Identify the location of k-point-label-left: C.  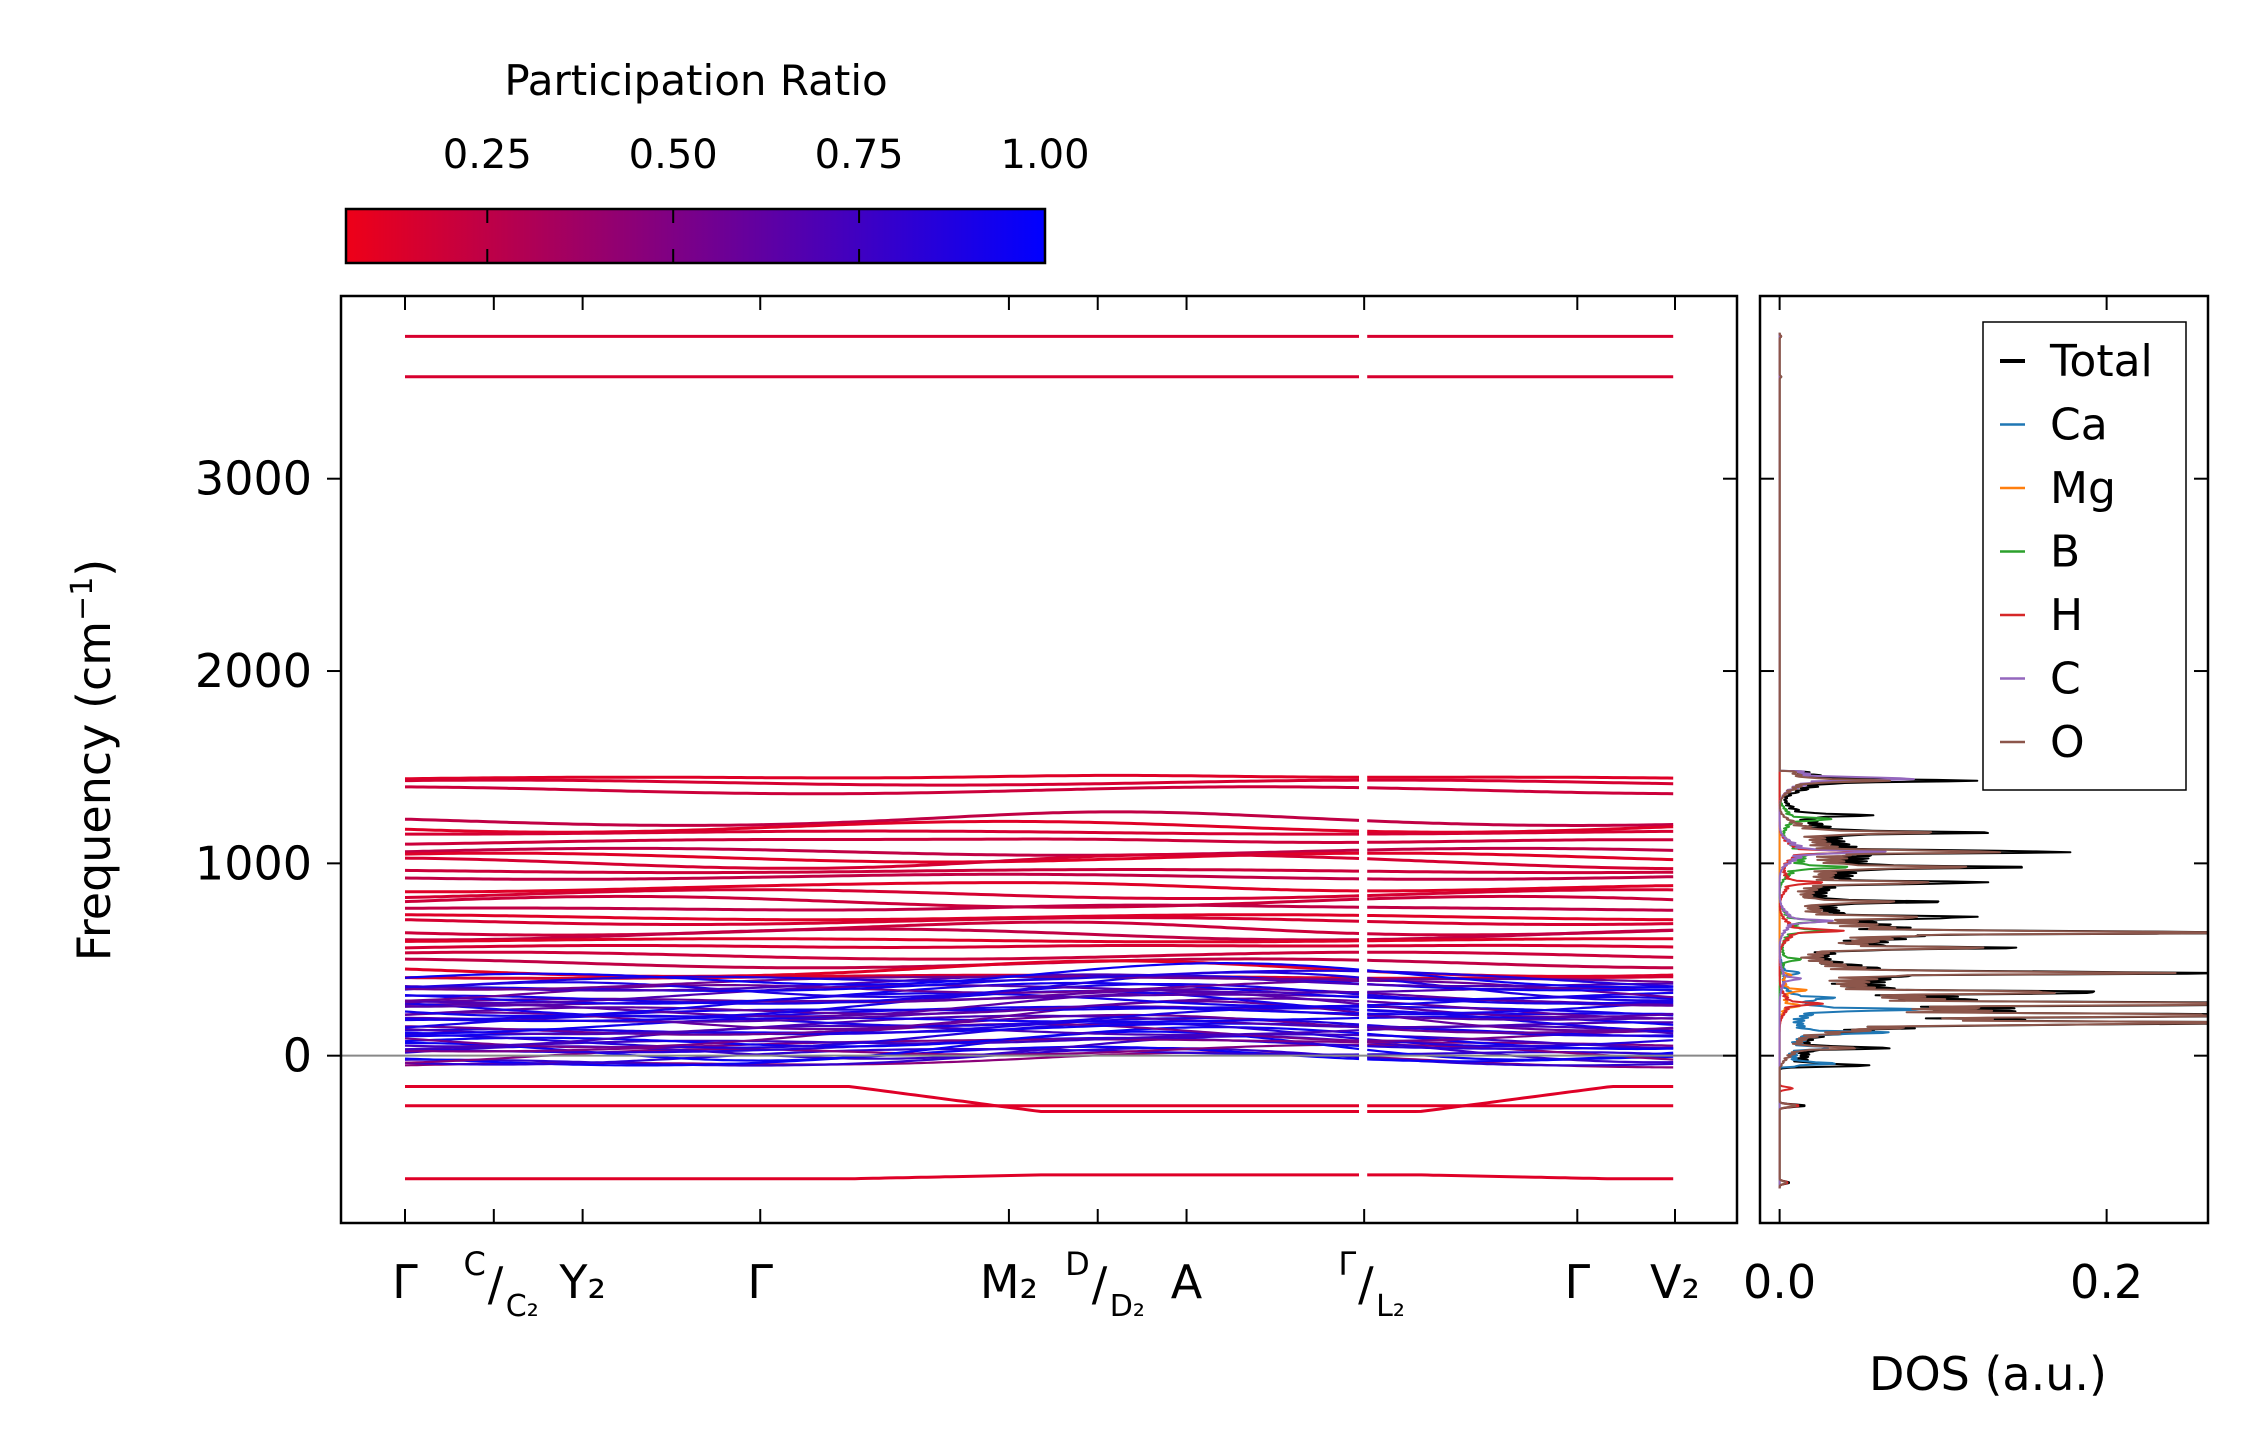
(474, 1264).